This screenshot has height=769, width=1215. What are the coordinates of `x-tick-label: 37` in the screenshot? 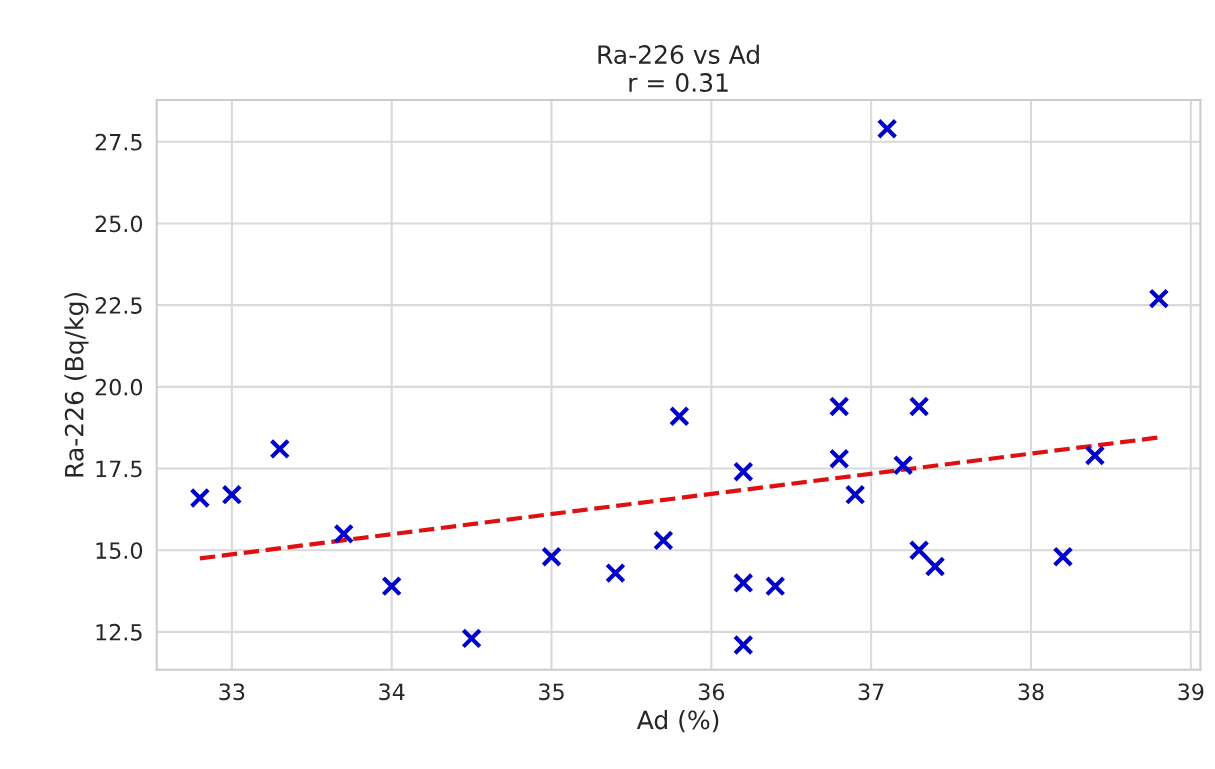 It's located at (871, 692).